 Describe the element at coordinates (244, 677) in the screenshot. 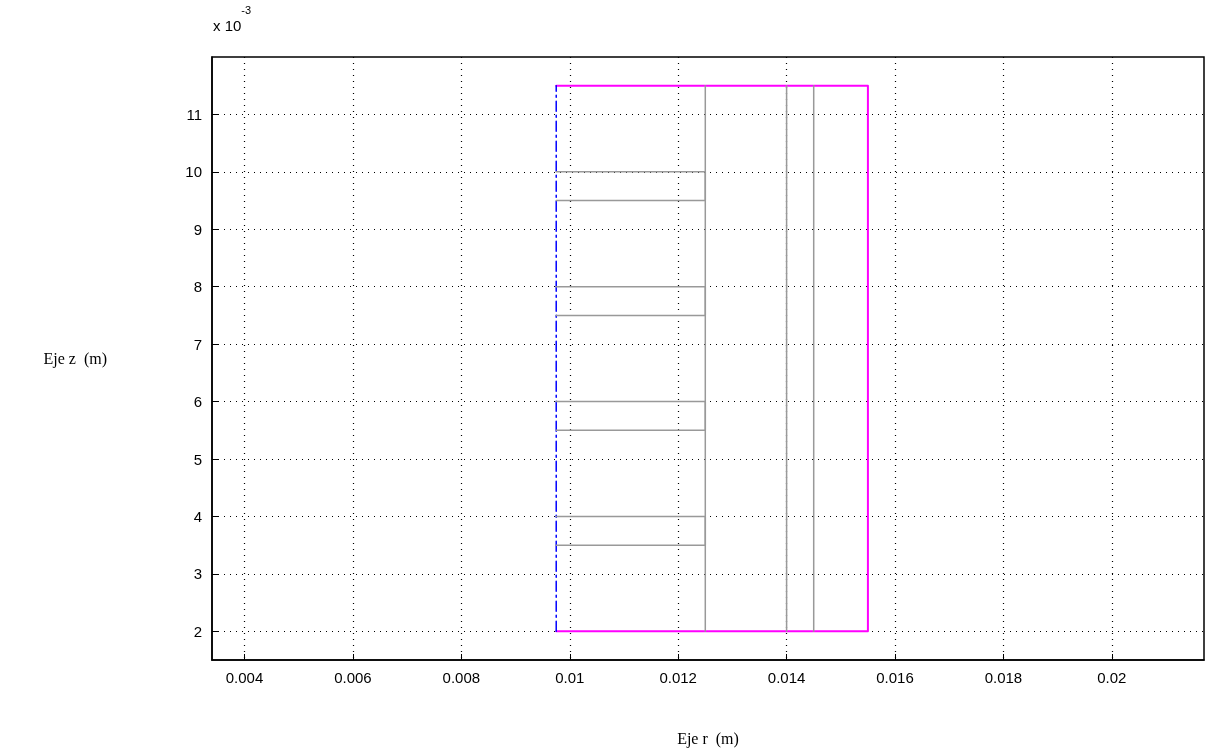

I see `x-tick-label: 0.004` at that location.